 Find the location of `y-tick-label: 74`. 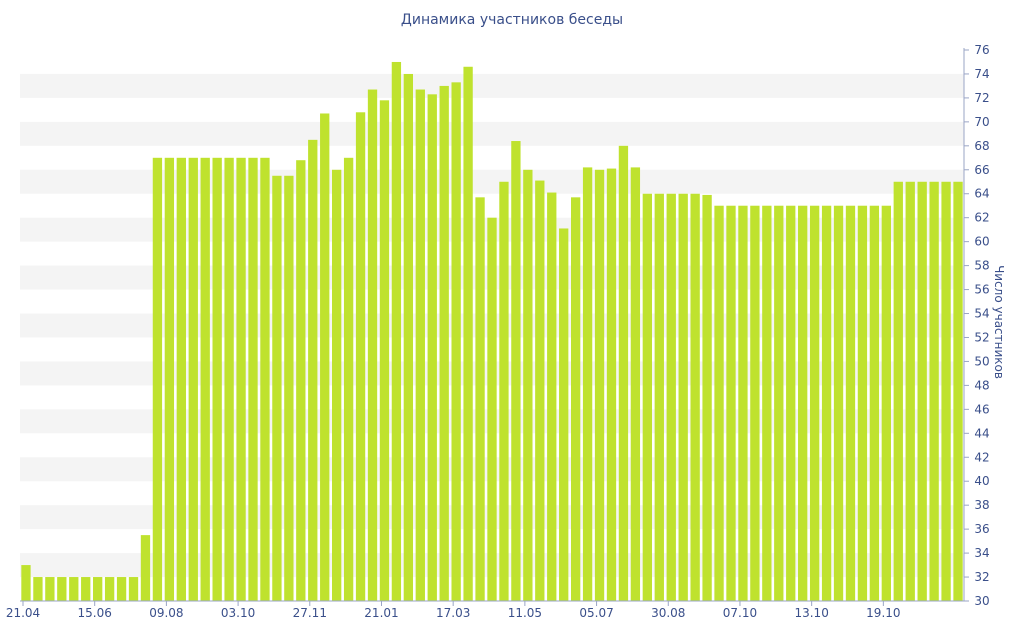

y-tick-label: 74 is located at coordinates (981, 74).